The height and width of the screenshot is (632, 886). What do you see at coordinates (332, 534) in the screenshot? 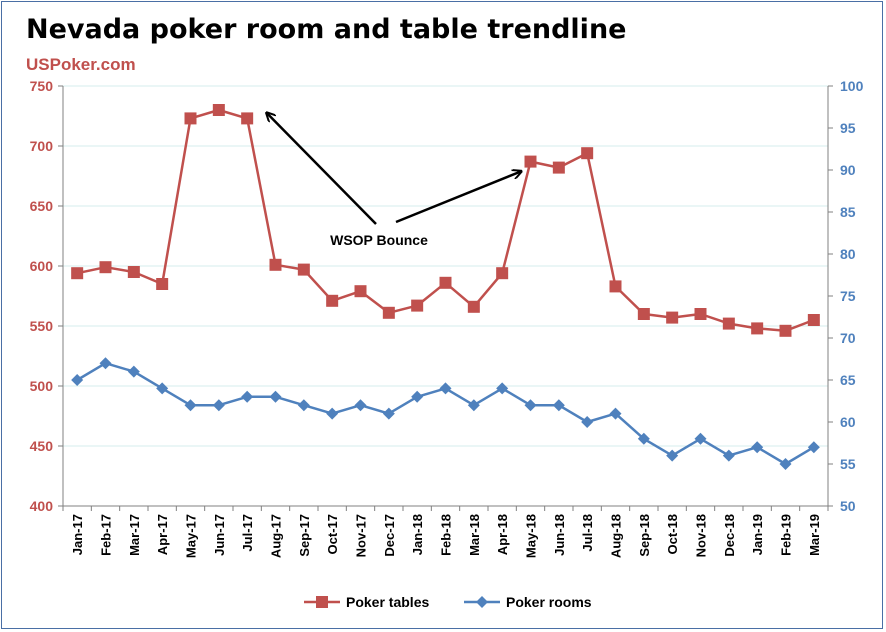
I see `x-tick-label: Oct-17` at bounding box center [332, 534].